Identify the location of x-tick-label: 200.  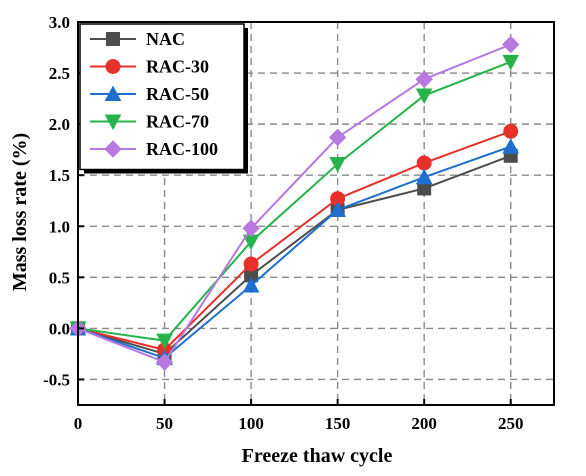
(424, 423).